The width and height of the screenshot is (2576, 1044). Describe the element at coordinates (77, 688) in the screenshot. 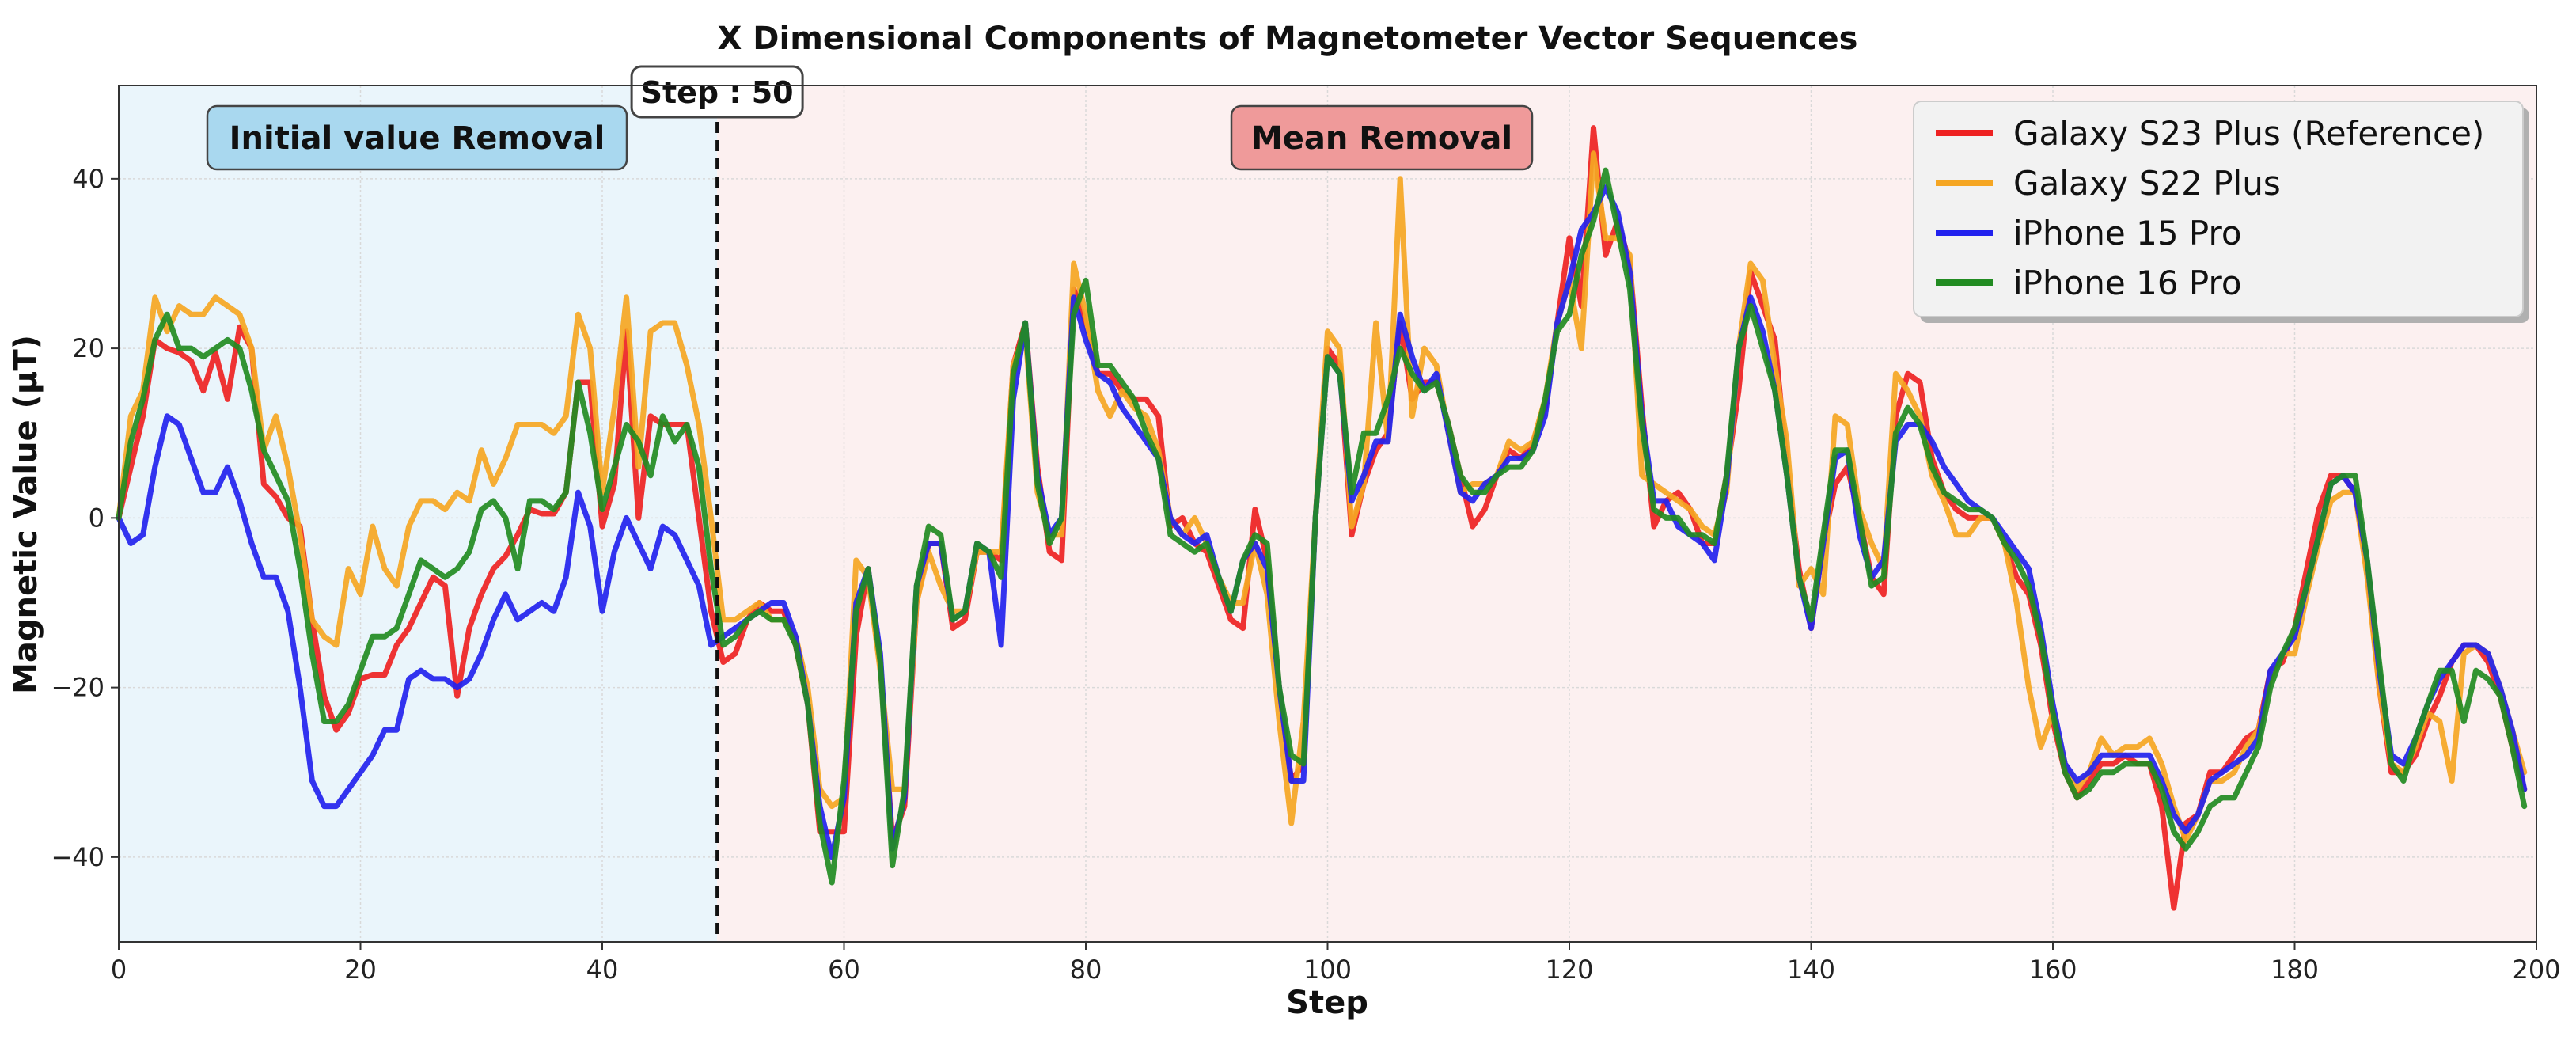

I see `y-tick-label--20: −20` at that location.